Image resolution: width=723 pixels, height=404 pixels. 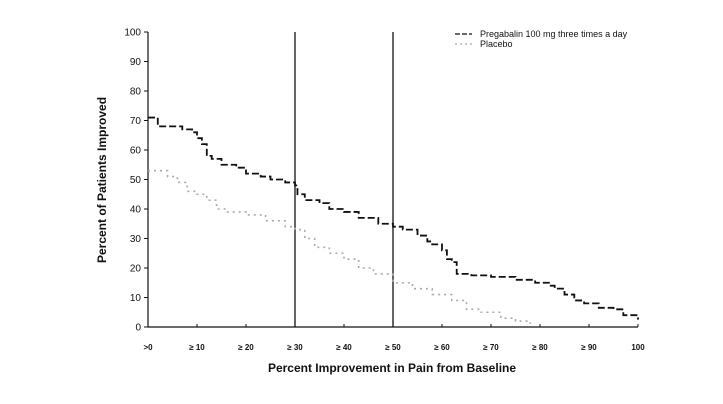 What do you see at coordinates (136, 210) in the screenshot?
I see `y-tick-label: 40` at bounding box center [136, 210].